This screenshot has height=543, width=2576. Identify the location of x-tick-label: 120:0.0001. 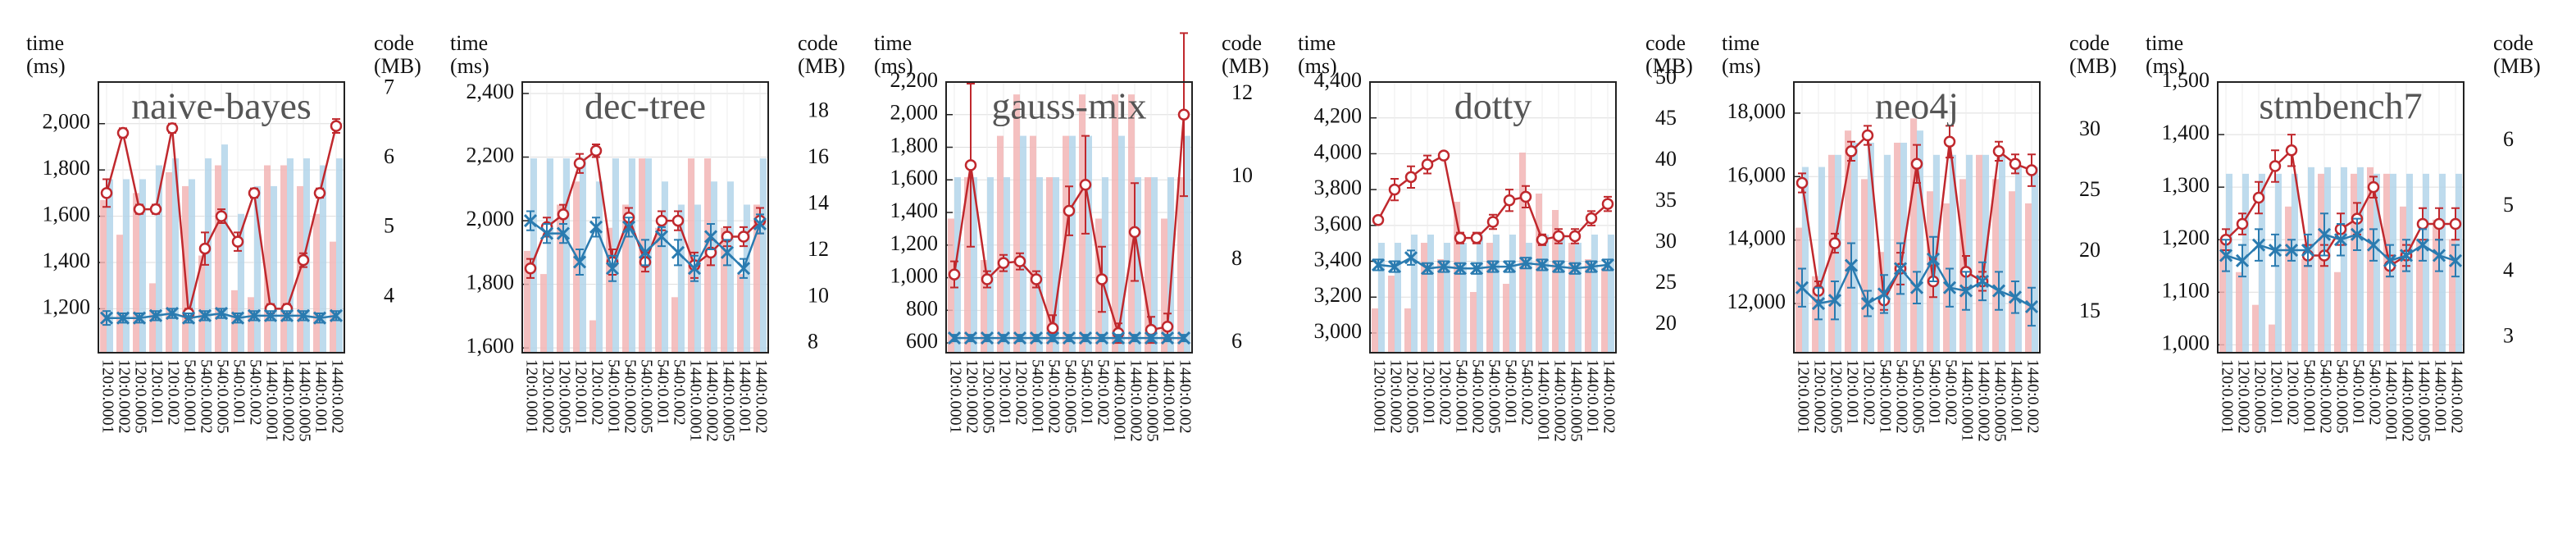
(107, 396).